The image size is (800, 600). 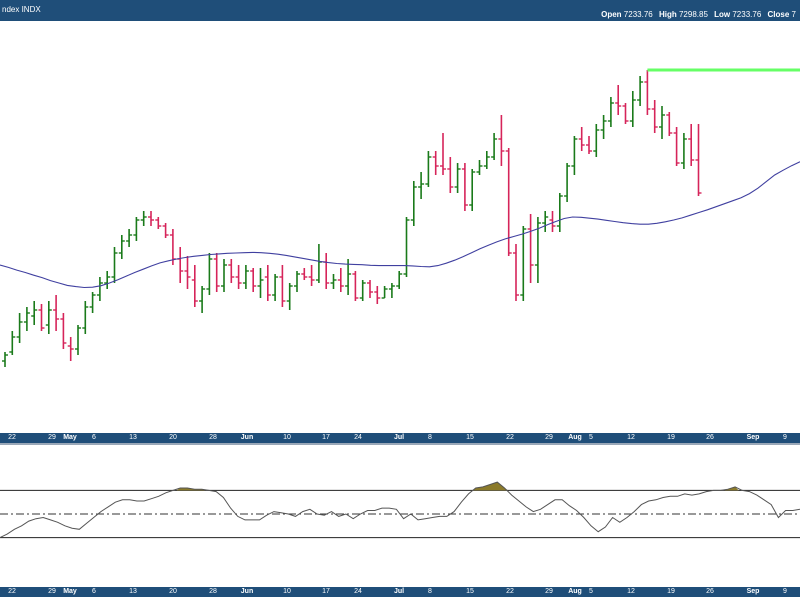 What do you see at coordinates (638, 14) in the screenshot?
I see `open-value: 7233.76` at bounding box center [638, 14].